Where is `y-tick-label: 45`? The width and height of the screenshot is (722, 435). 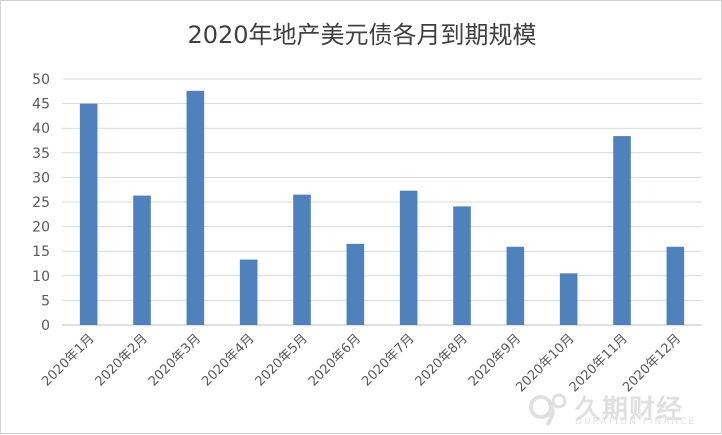
y-tick-label: 45 is located at coordinates (41, 105).